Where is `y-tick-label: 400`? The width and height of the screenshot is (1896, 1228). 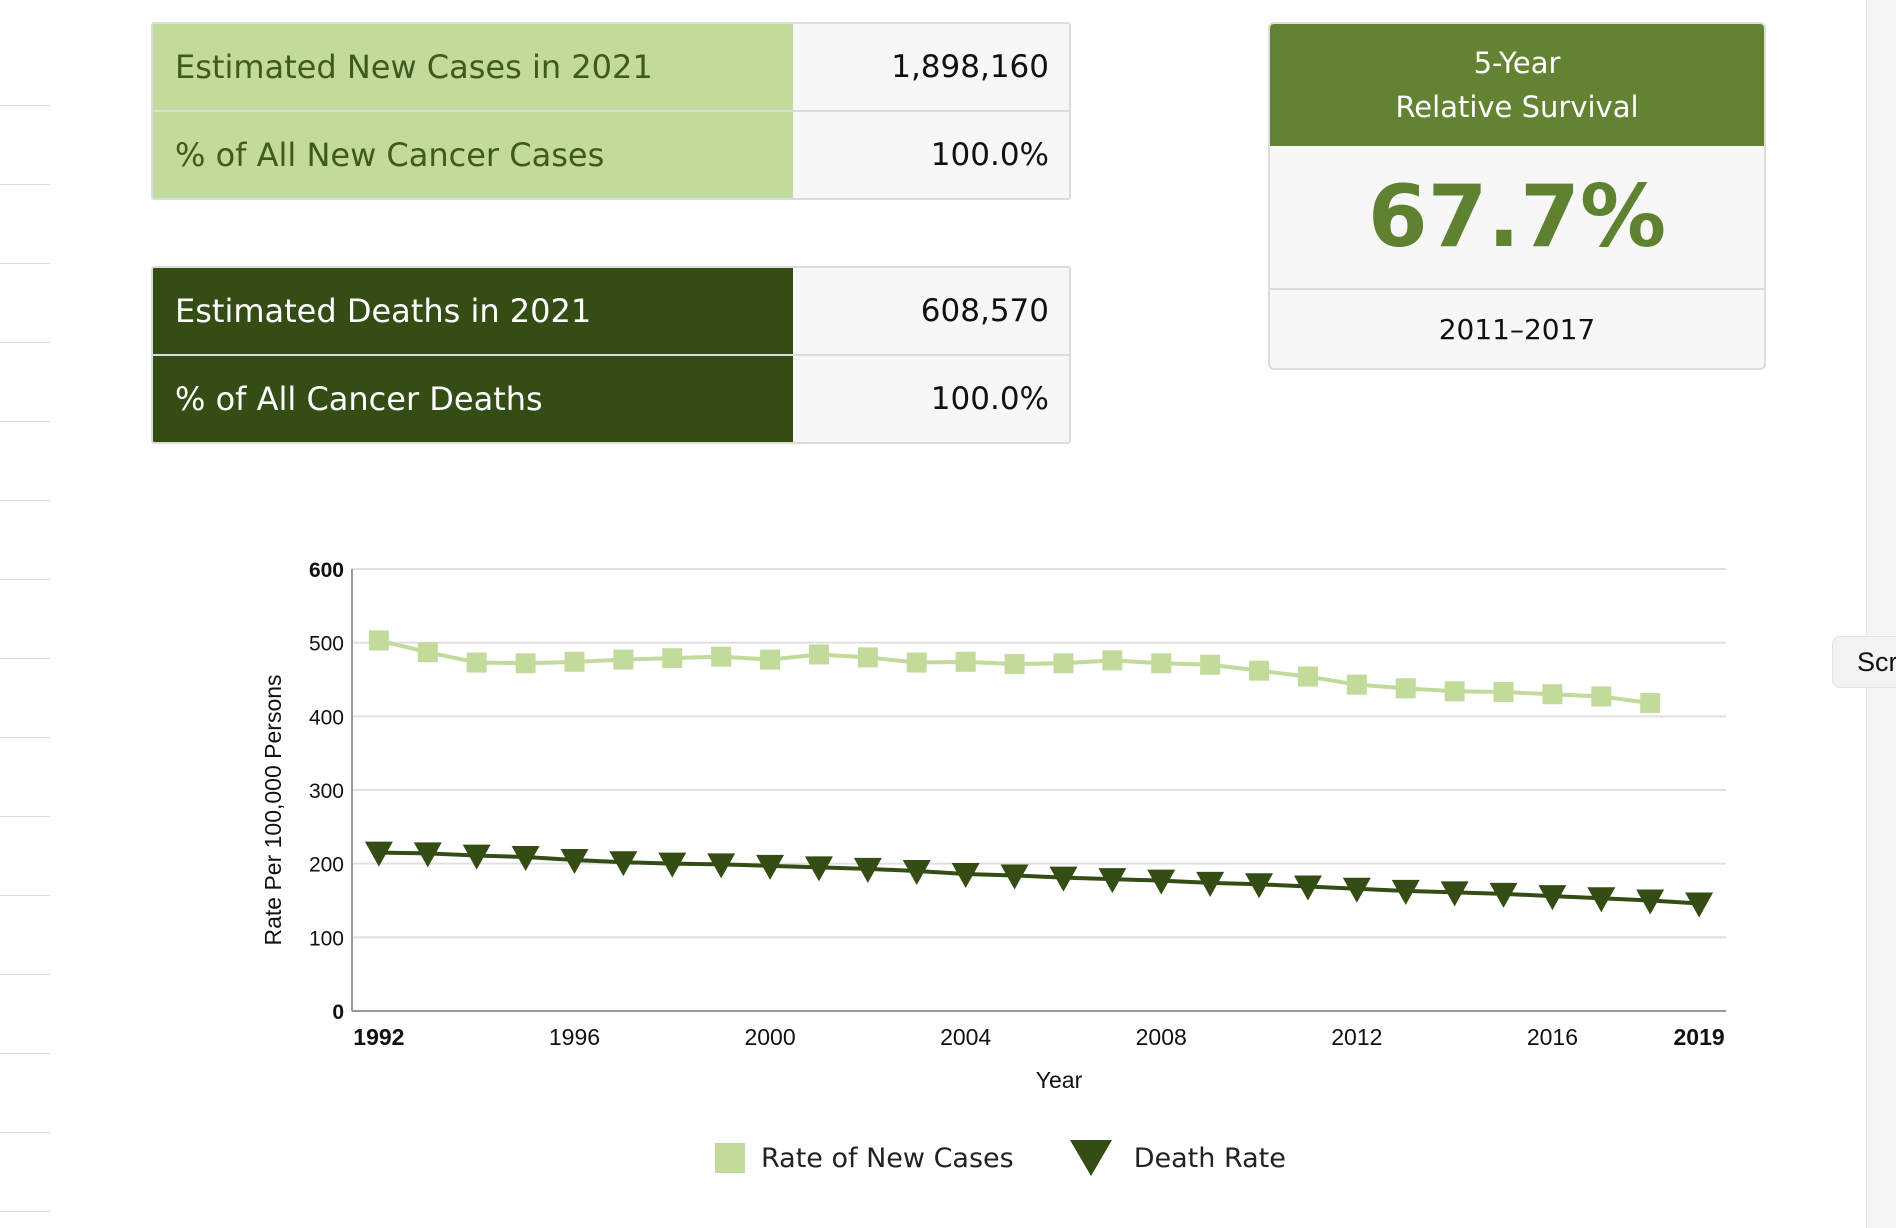
y-tick-label: 400 is located at coordinates (326, 717).